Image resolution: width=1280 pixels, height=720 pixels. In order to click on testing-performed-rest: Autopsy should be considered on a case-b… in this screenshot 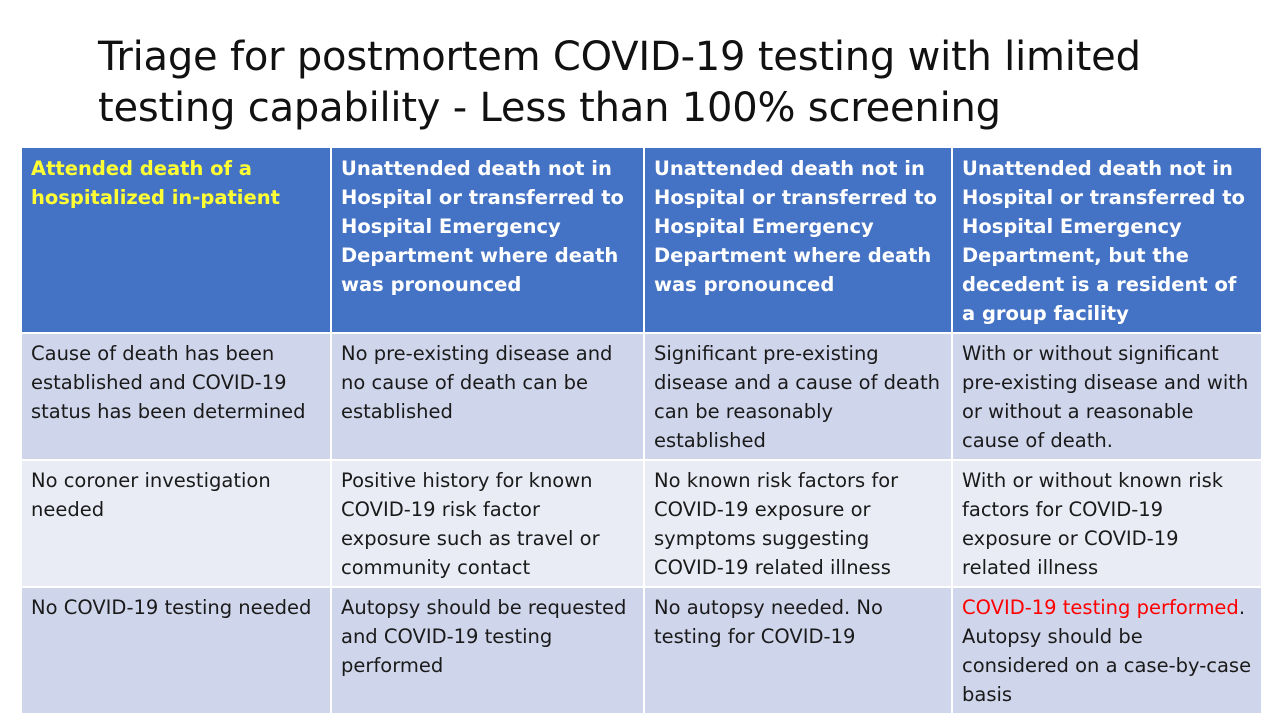, I will do `click(1107, 665)`.